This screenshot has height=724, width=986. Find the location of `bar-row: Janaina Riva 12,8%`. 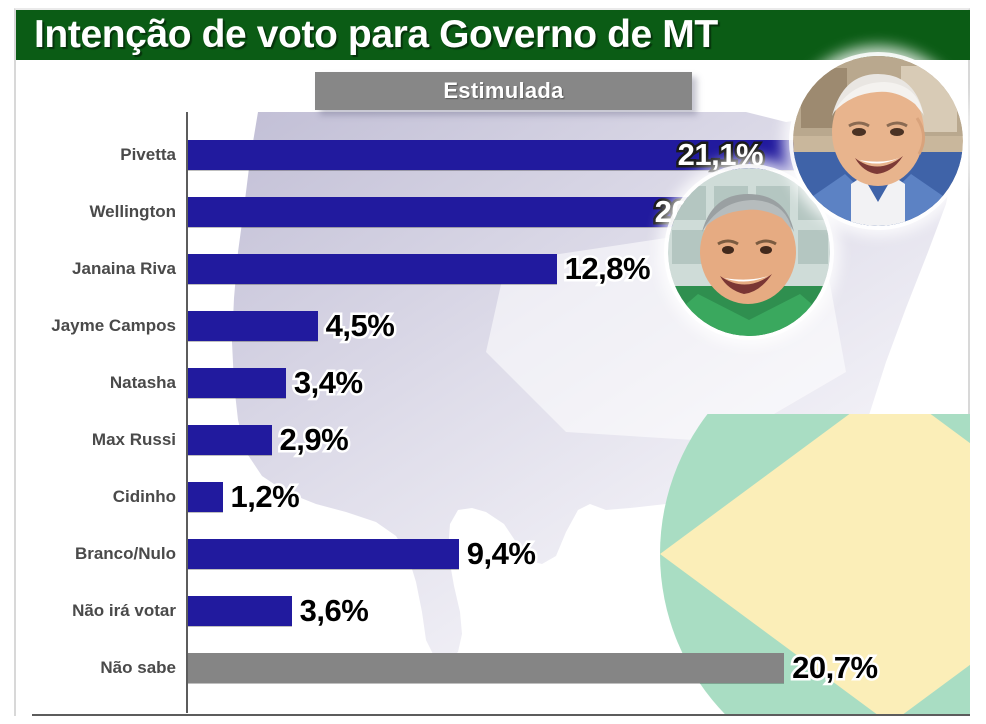

bar-row: Janaina Riva 12,8% is located at coordinates (493, 268).